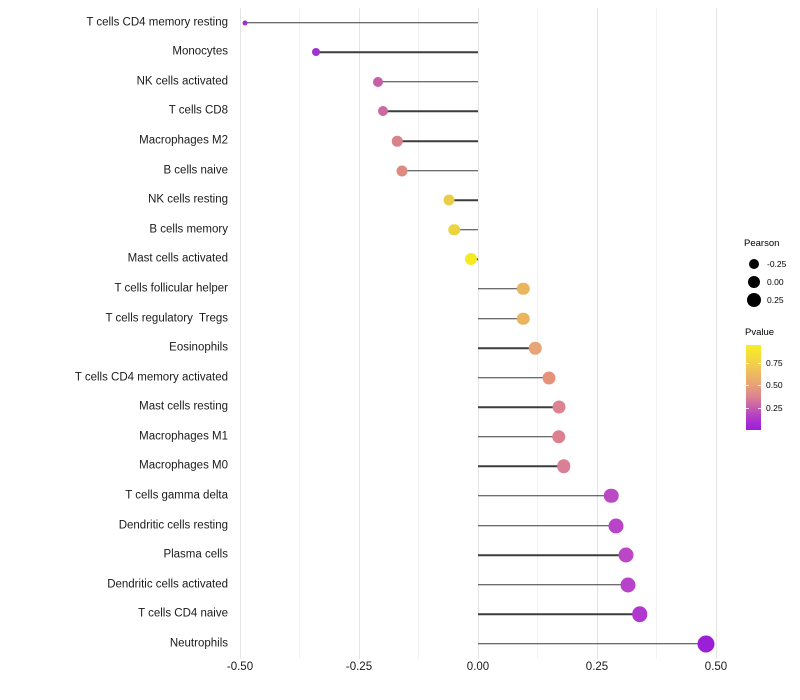  What do you see at coordinates (195, 554) in the screenshot?
I see `category-label: Plasma cells` at bounding box center [195, 554].